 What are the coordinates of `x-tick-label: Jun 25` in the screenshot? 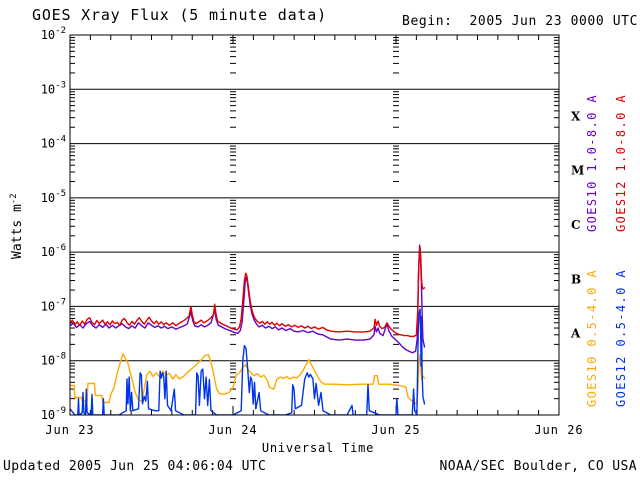 It's located at (395, 430).